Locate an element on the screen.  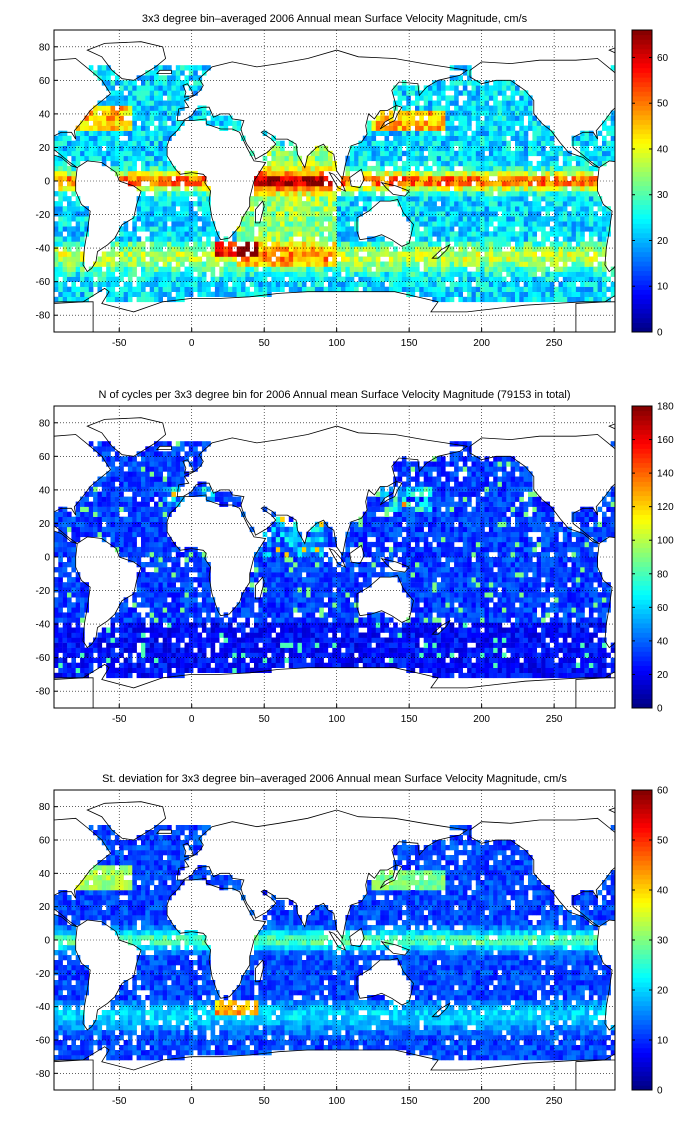
colorbar-tick-label: 30 is located at coordinates (663, 195).